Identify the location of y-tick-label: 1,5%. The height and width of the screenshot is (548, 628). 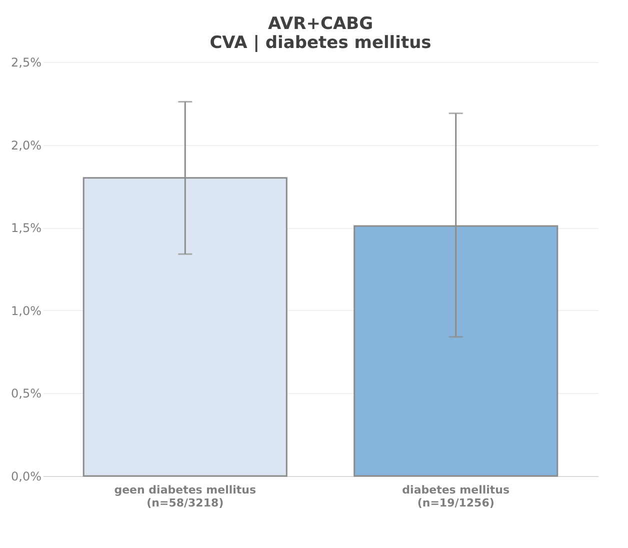
(26, 228).